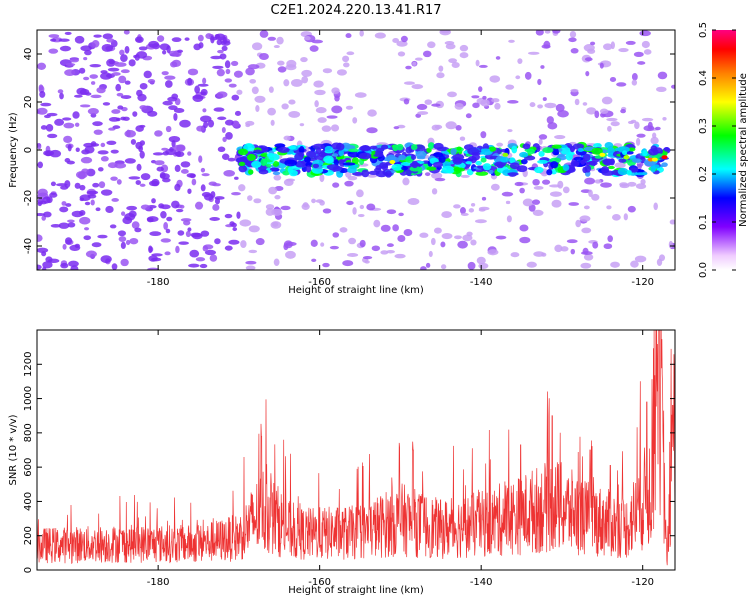 Image resolution: width=750 pixels, height=600 pixels. I want to click on y-tick-label: 0, so click(28, 150).